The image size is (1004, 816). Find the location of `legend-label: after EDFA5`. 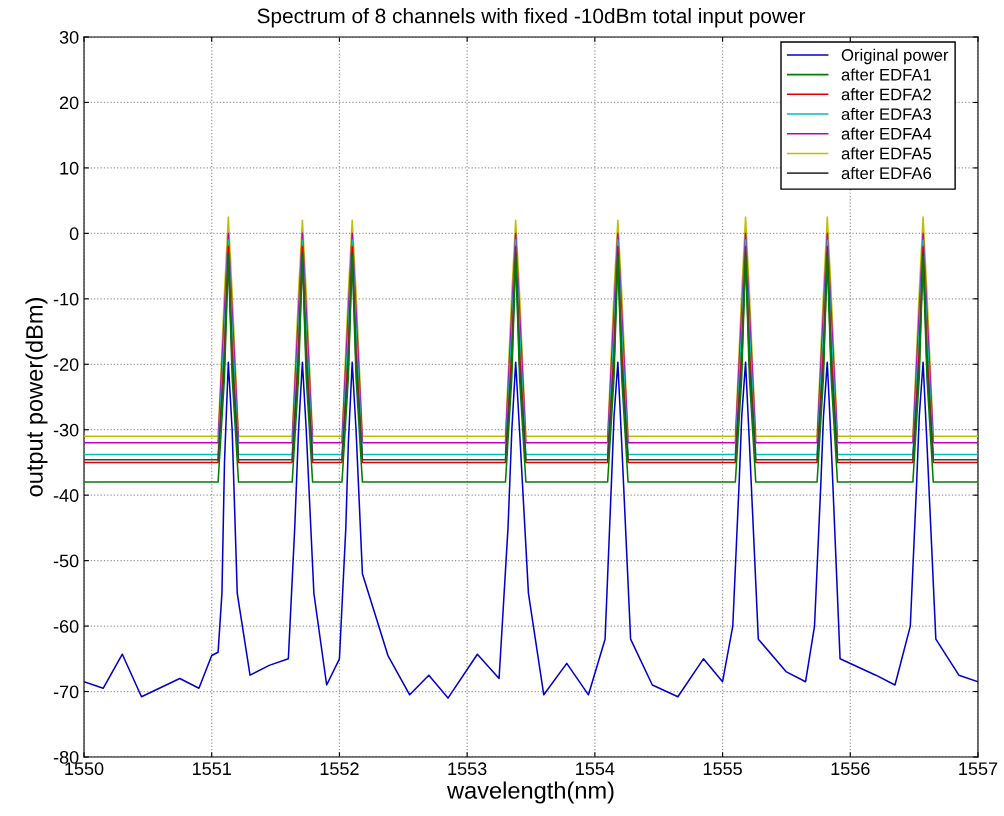

legend-label: after EDFA5 is located at coordinates (886, 153).